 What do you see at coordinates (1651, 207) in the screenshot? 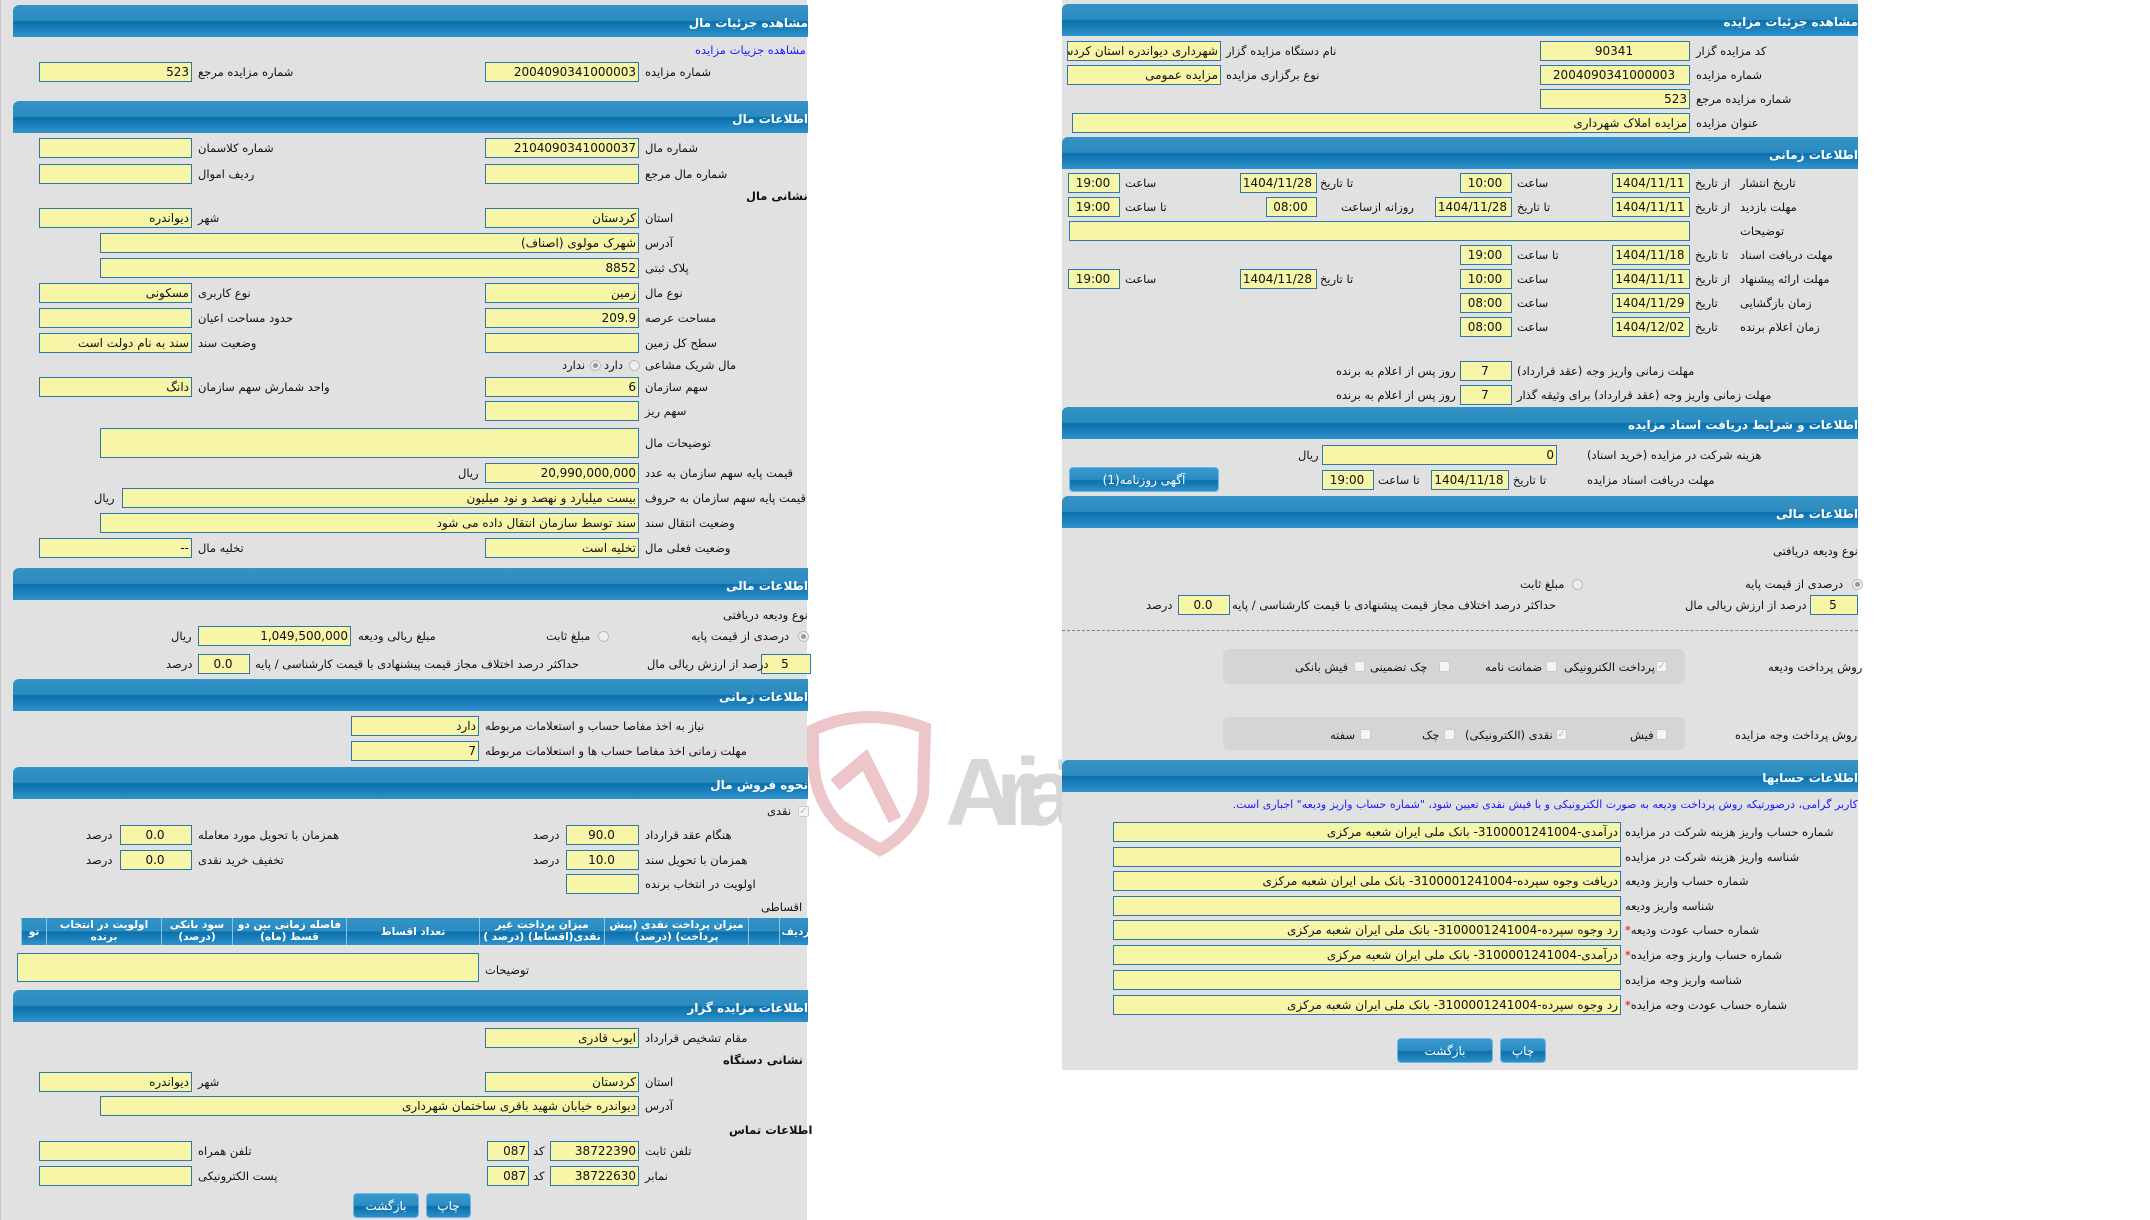
I see `visit-from-date: 1404/11/11` at bounding box center [1651, 207].